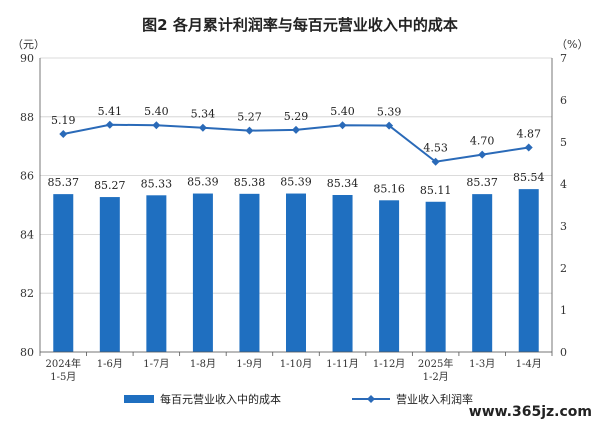 This screenshot has height=424, width=600. I want to click on legend-bar-label: 每百元营业收入中的成本, so click(220, 399).